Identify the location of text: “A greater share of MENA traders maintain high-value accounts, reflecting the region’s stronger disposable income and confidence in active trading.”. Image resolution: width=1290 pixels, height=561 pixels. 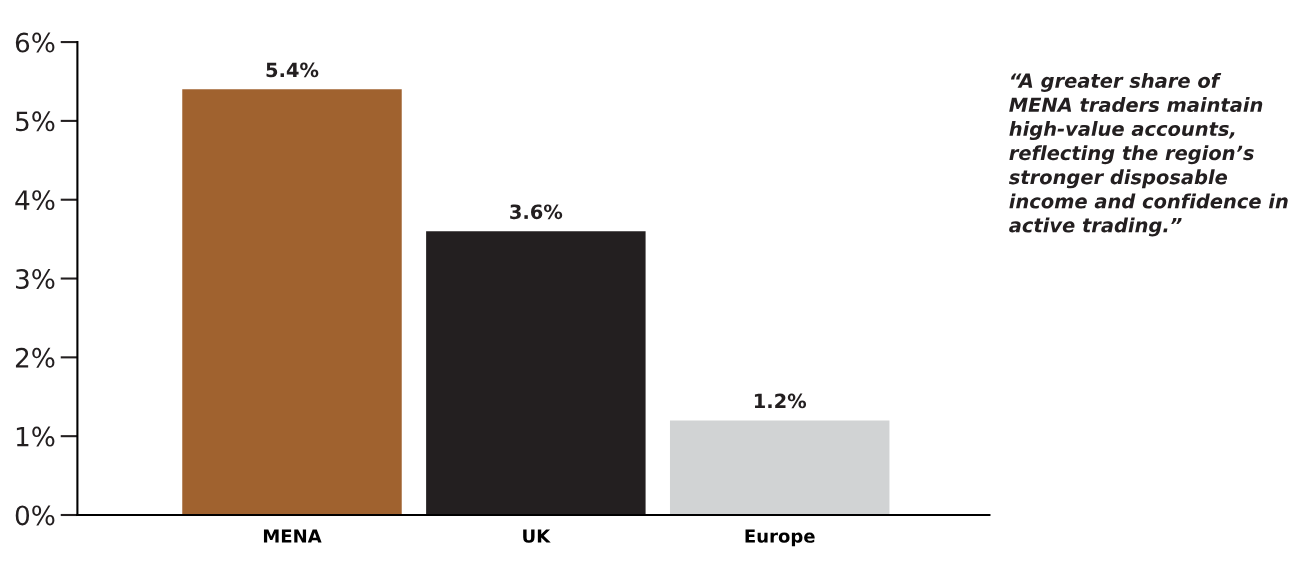
(1148, 154).